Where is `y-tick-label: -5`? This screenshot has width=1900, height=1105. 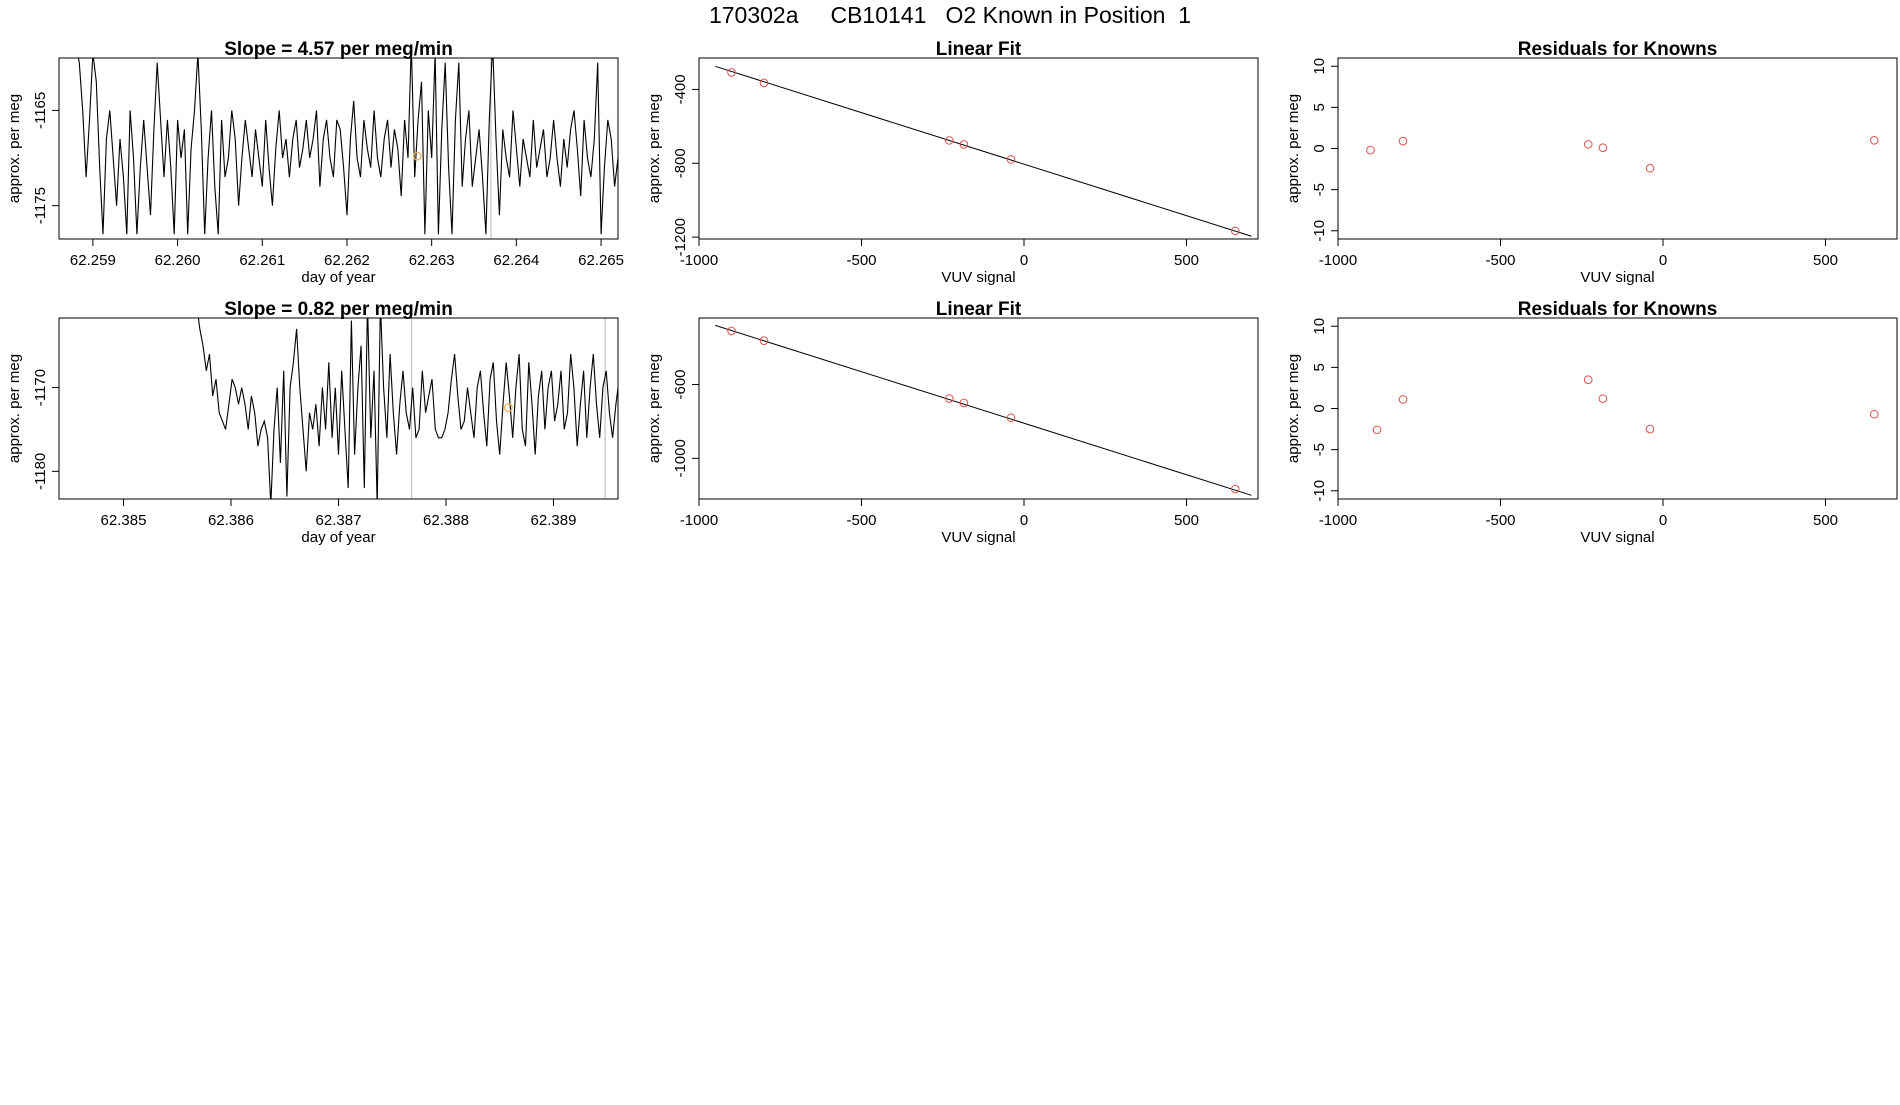 y-tick-label: -5 is located at coordinates (1319, 189).